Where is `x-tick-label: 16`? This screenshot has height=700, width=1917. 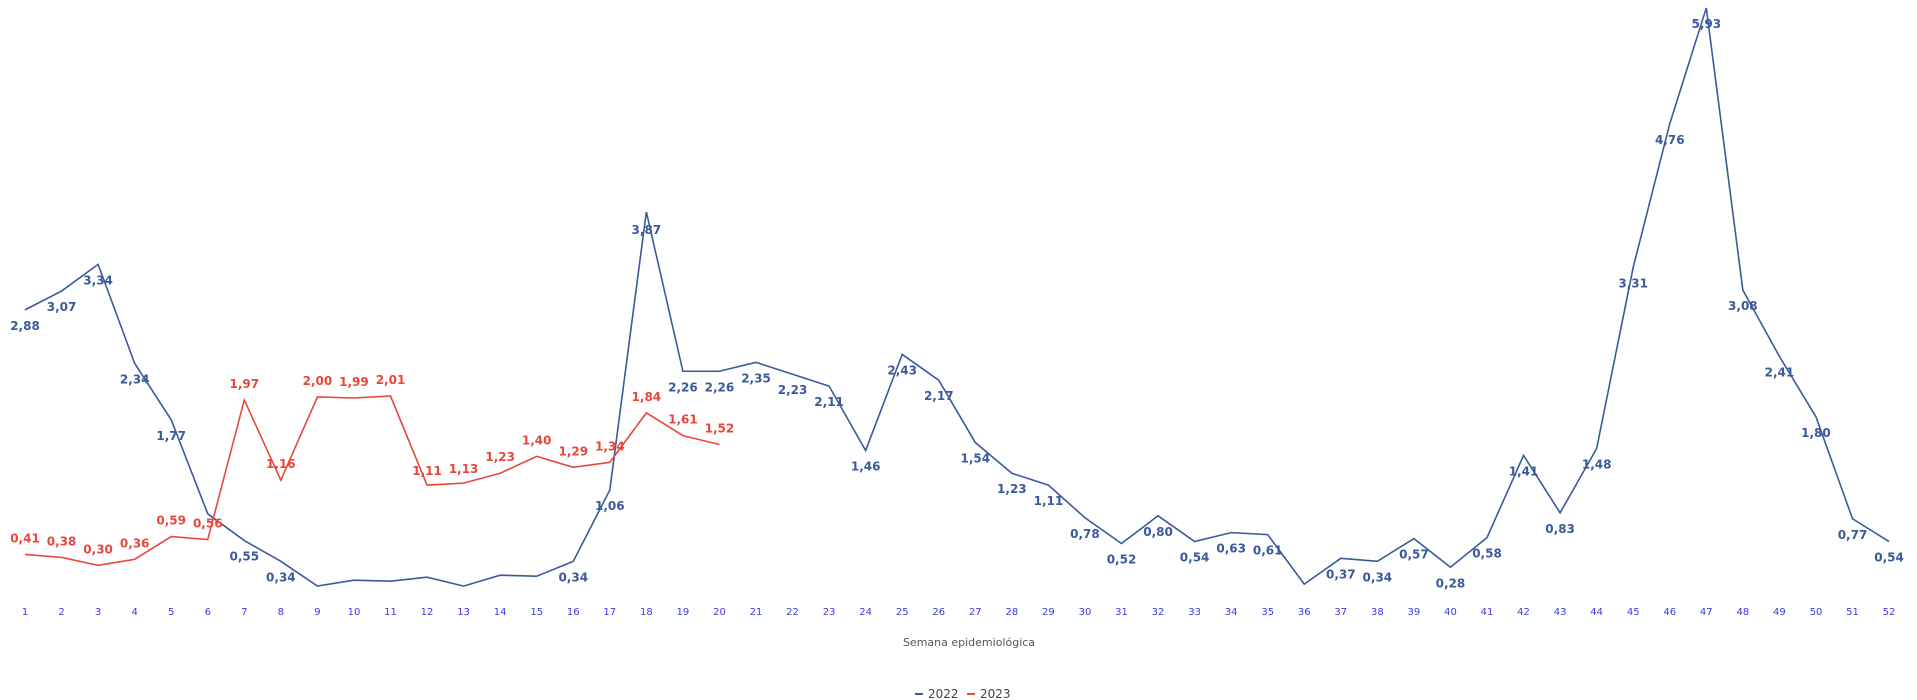 x-tick-label: 16 is located at coordinates (573, 612).